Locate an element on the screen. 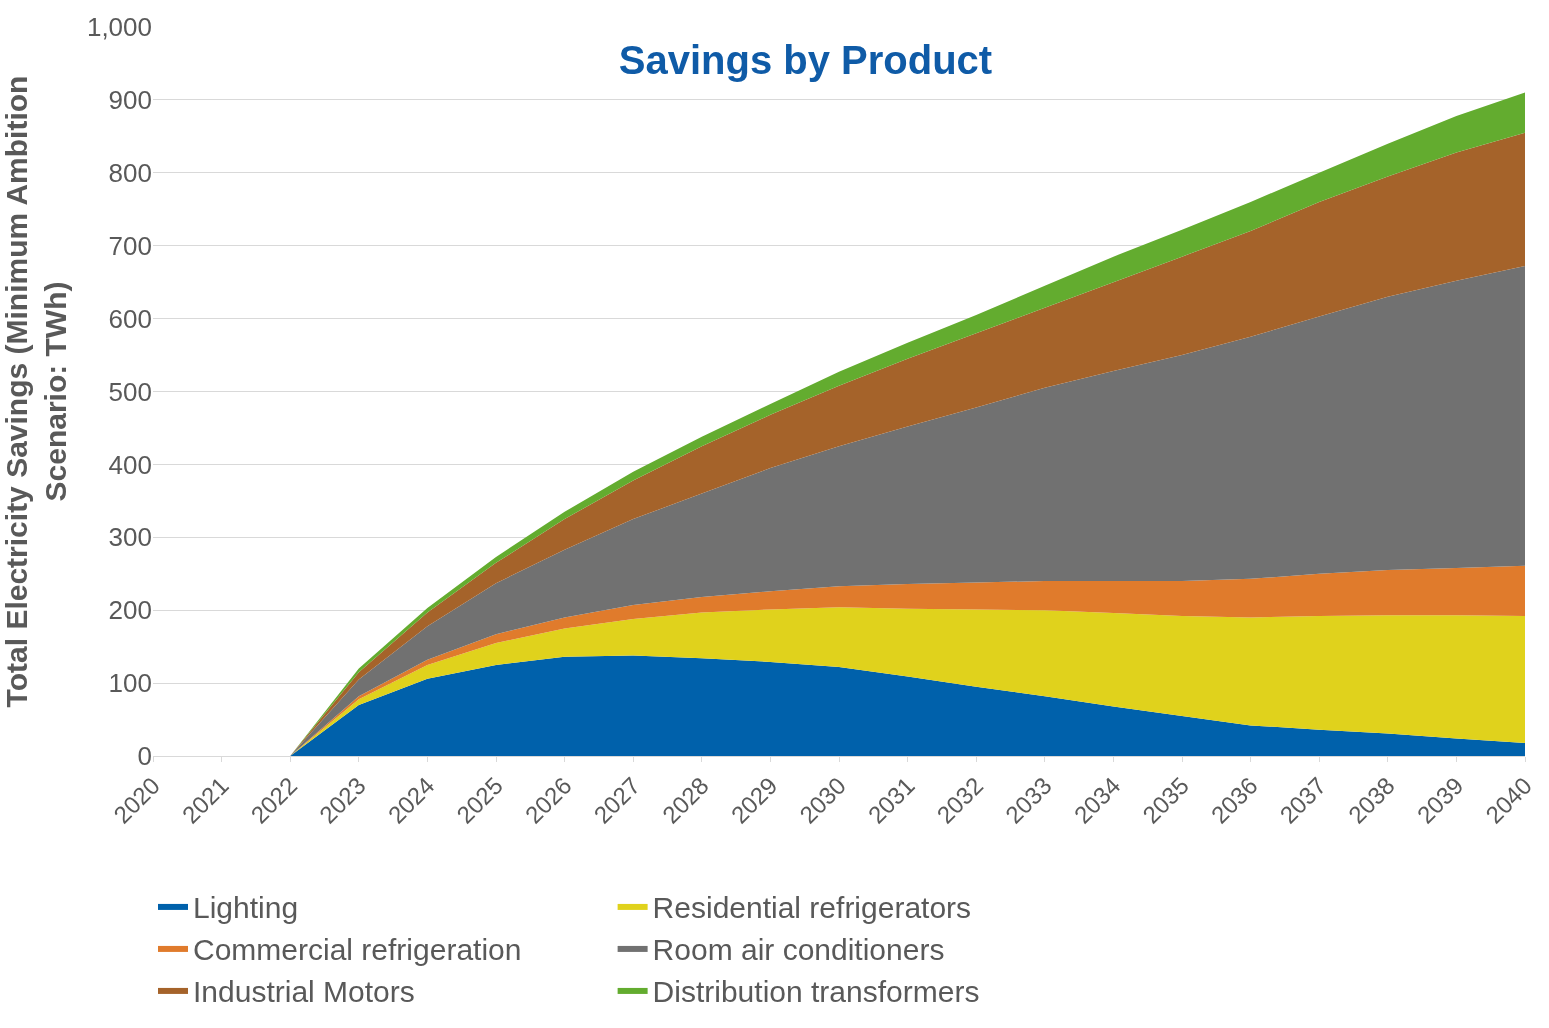 This screenshot has width=1549, height=1028. y-tick-label: 500 is located at coordinates (130, 391).